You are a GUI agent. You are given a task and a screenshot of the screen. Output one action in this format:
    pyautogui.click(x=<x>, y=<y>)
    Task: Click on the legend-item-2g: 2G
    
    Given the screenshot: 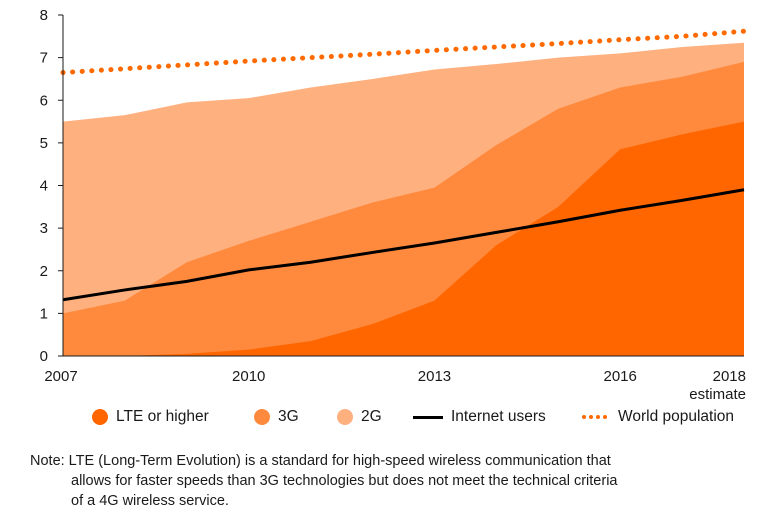 What is the action you would take?
    pyautogui.click(x=359, y=417)
    